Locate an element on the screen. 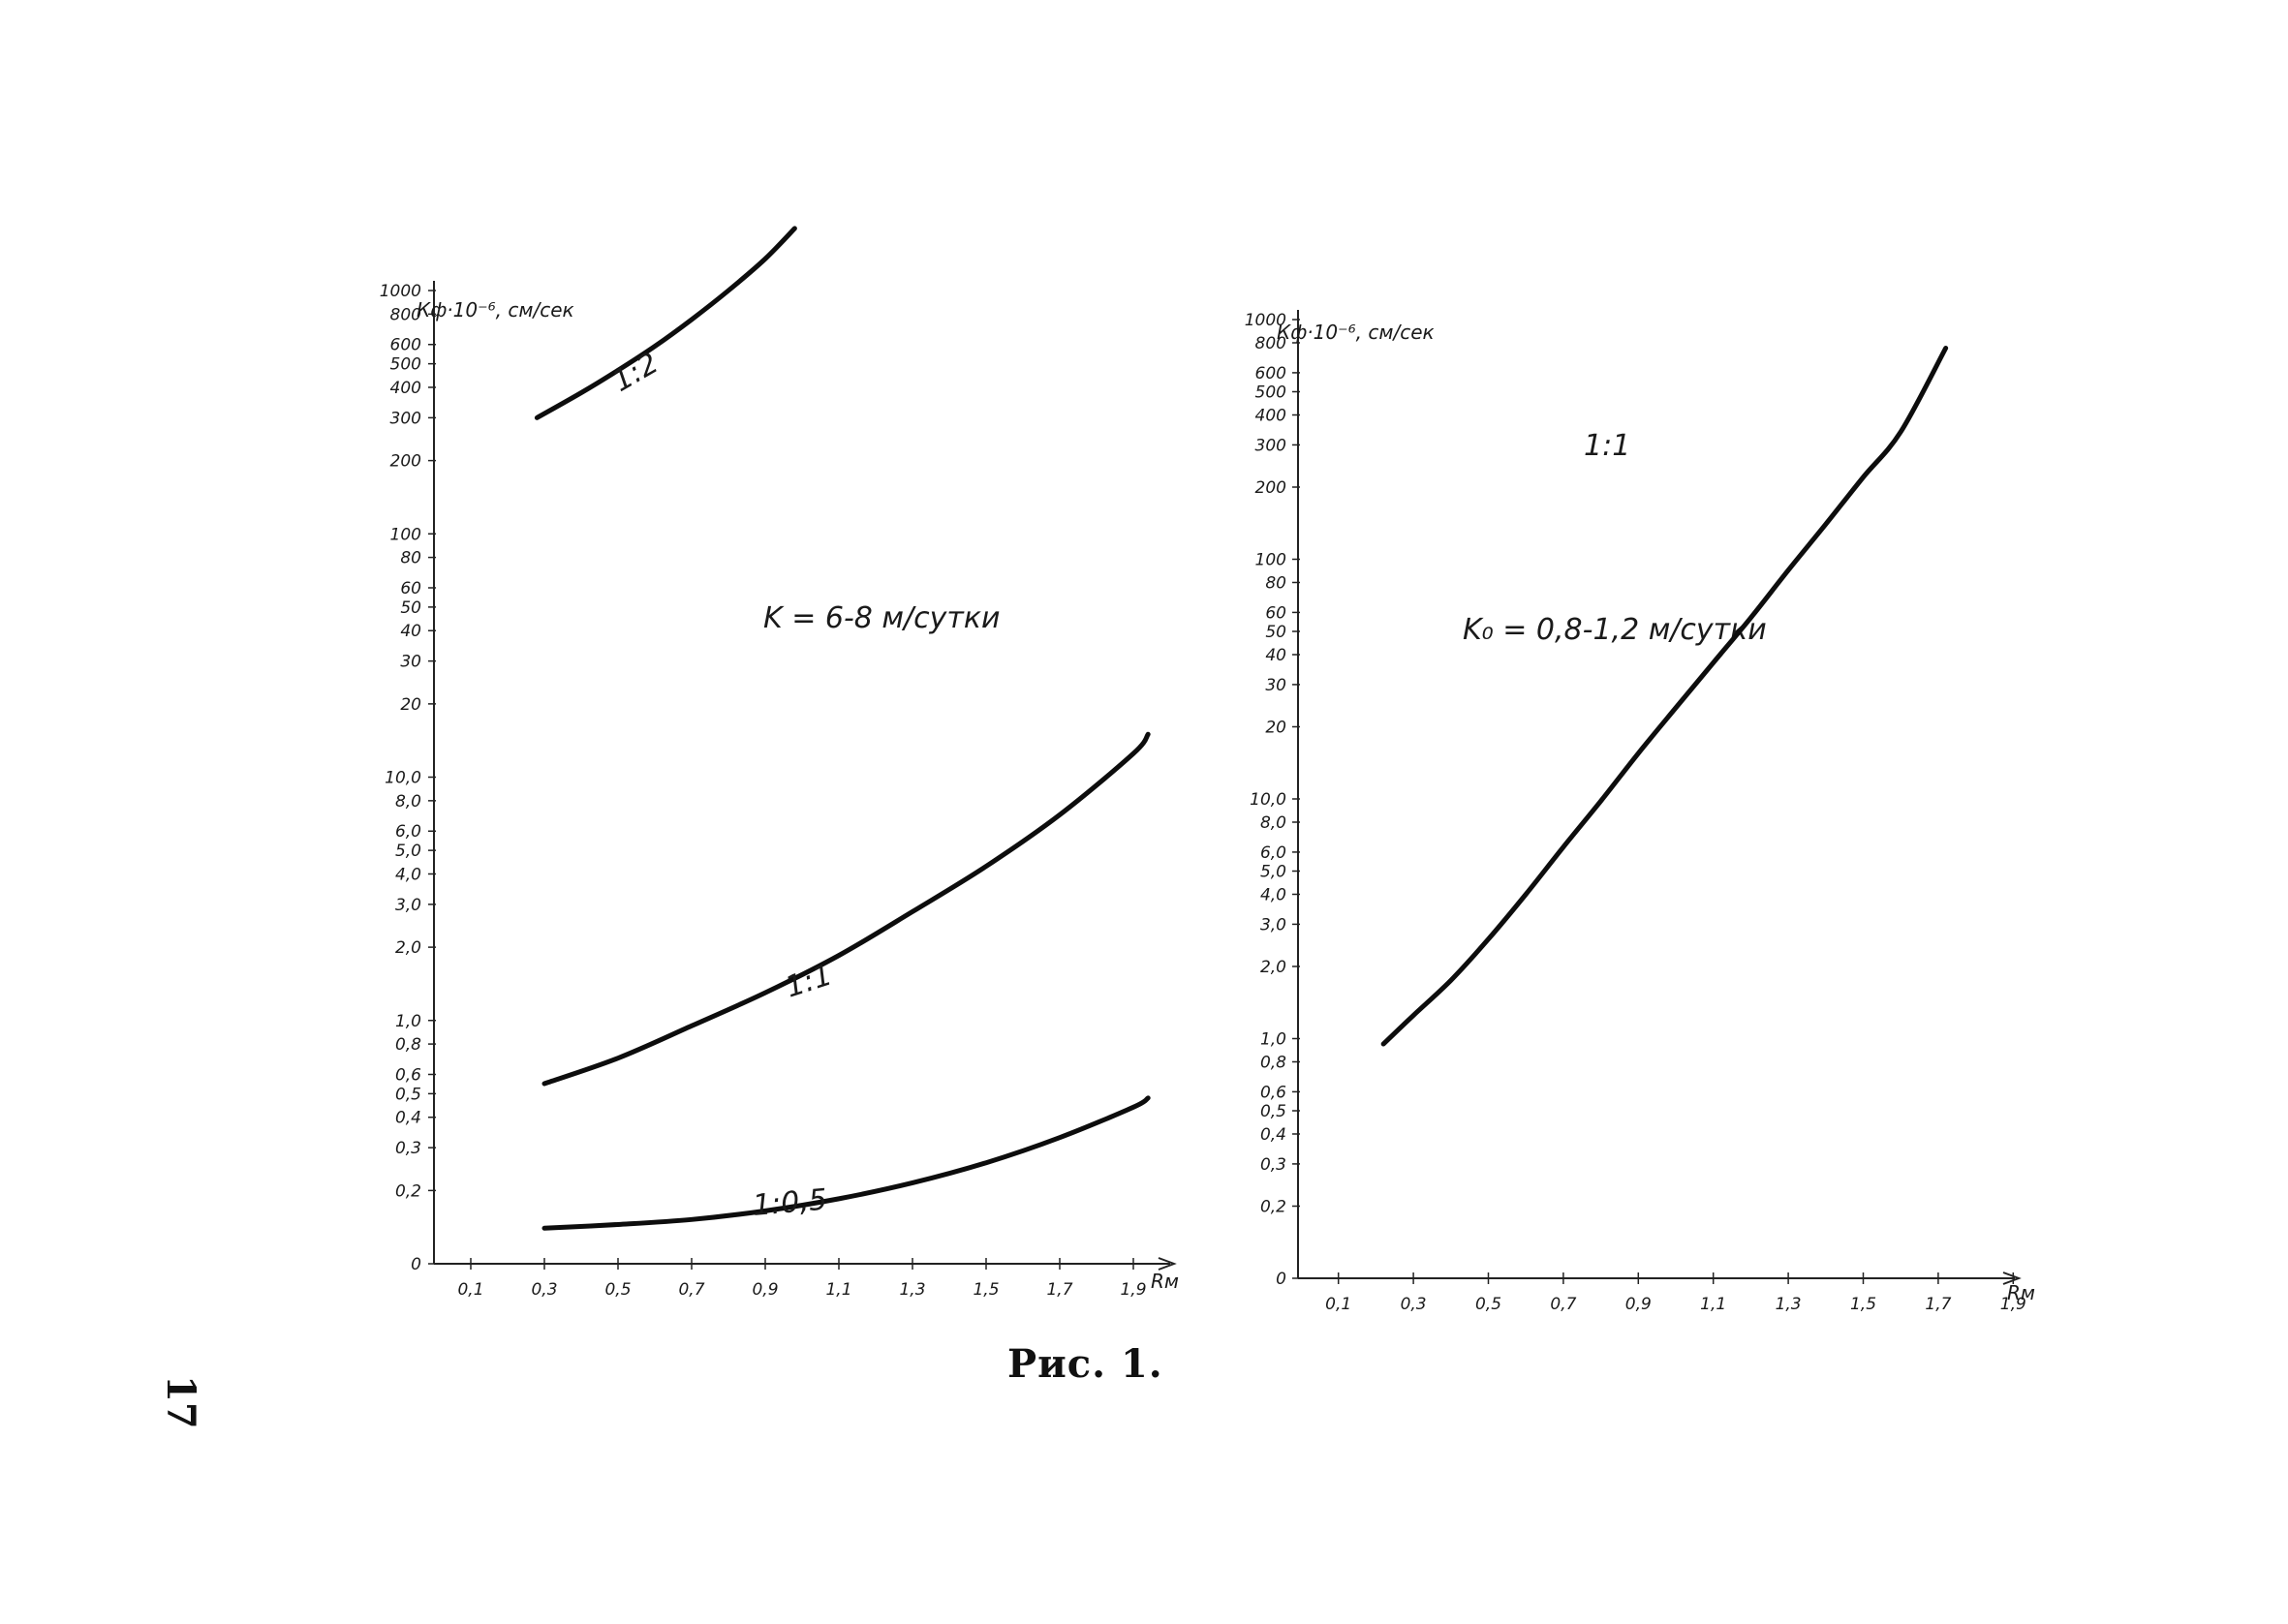 This screenshot has height=1624, width=2288. series-label: 1:0,5 is located at coordinates (790, 1202).